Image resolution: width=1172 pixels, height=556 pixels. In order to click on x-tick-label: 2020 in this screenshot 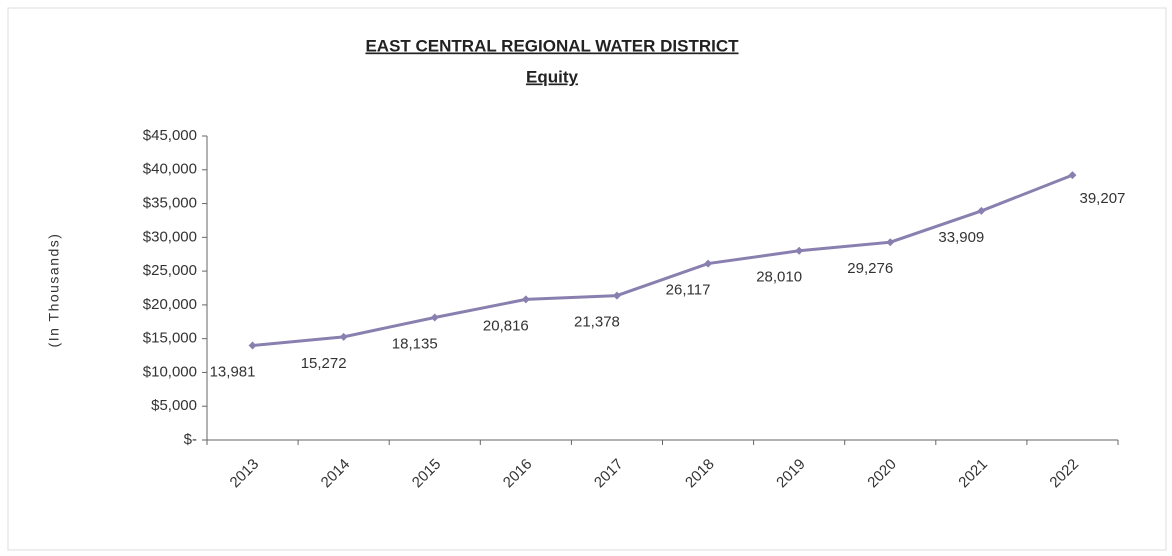, I will do `click(882, 474)`.